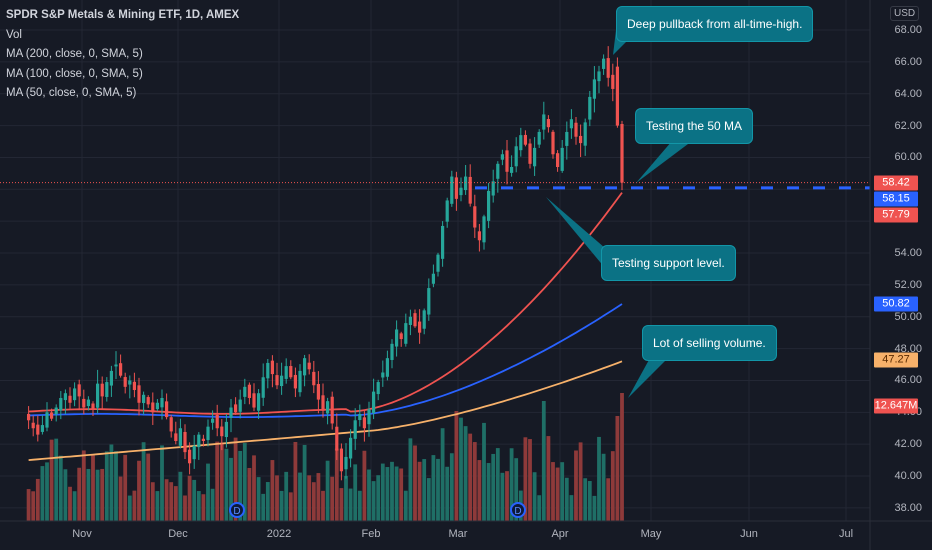 The width and height of the screenshot is (932, 550). What do you see at coordinates (82, 534) in the screenshot?
I see `time-axis-label: Nov` at bounding box center [82, 534].